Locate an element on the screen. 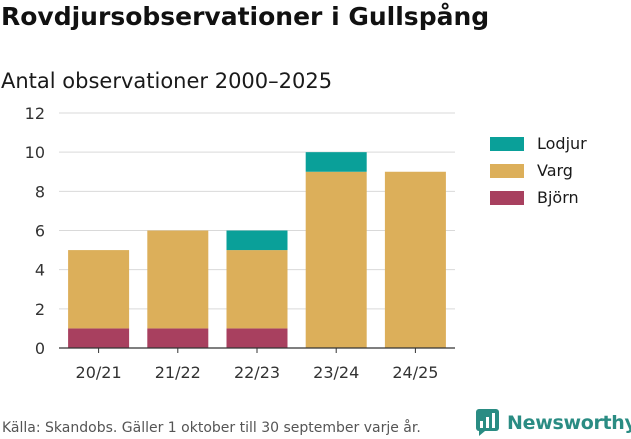  legend: Lodjur Varg Björn is located at coordinates (538, 170).